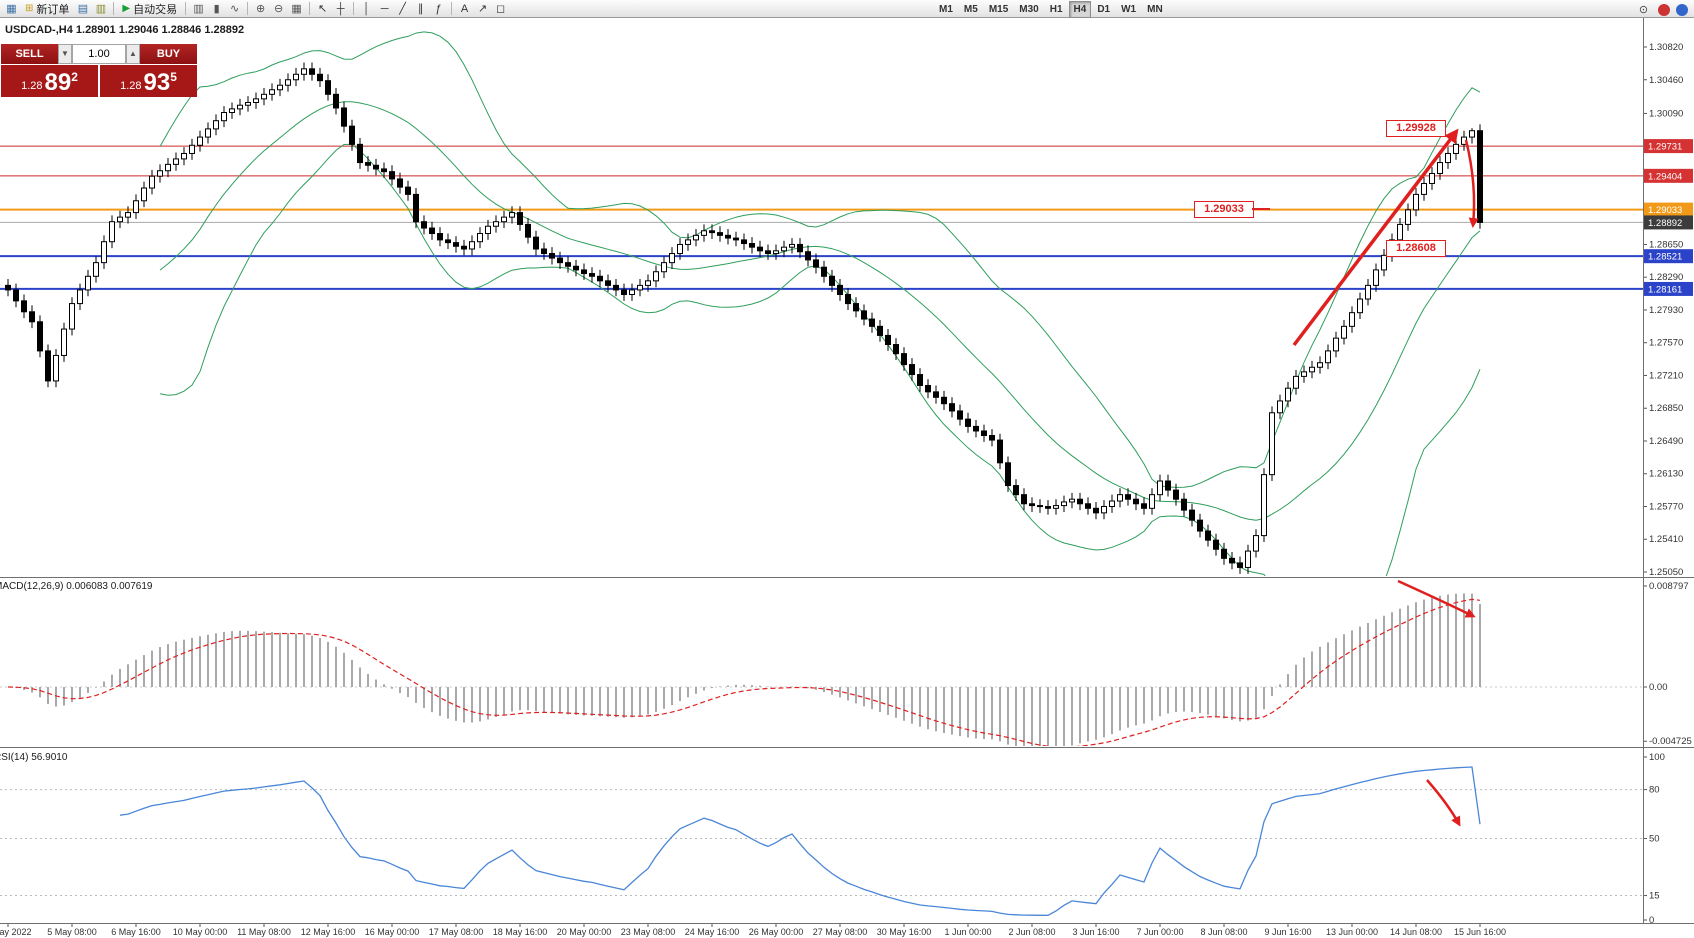  What do you see at coordinates (1666, 343) in the screenshot?
I see `svg-text: 1.27570` at bounding box center [1666, 343].